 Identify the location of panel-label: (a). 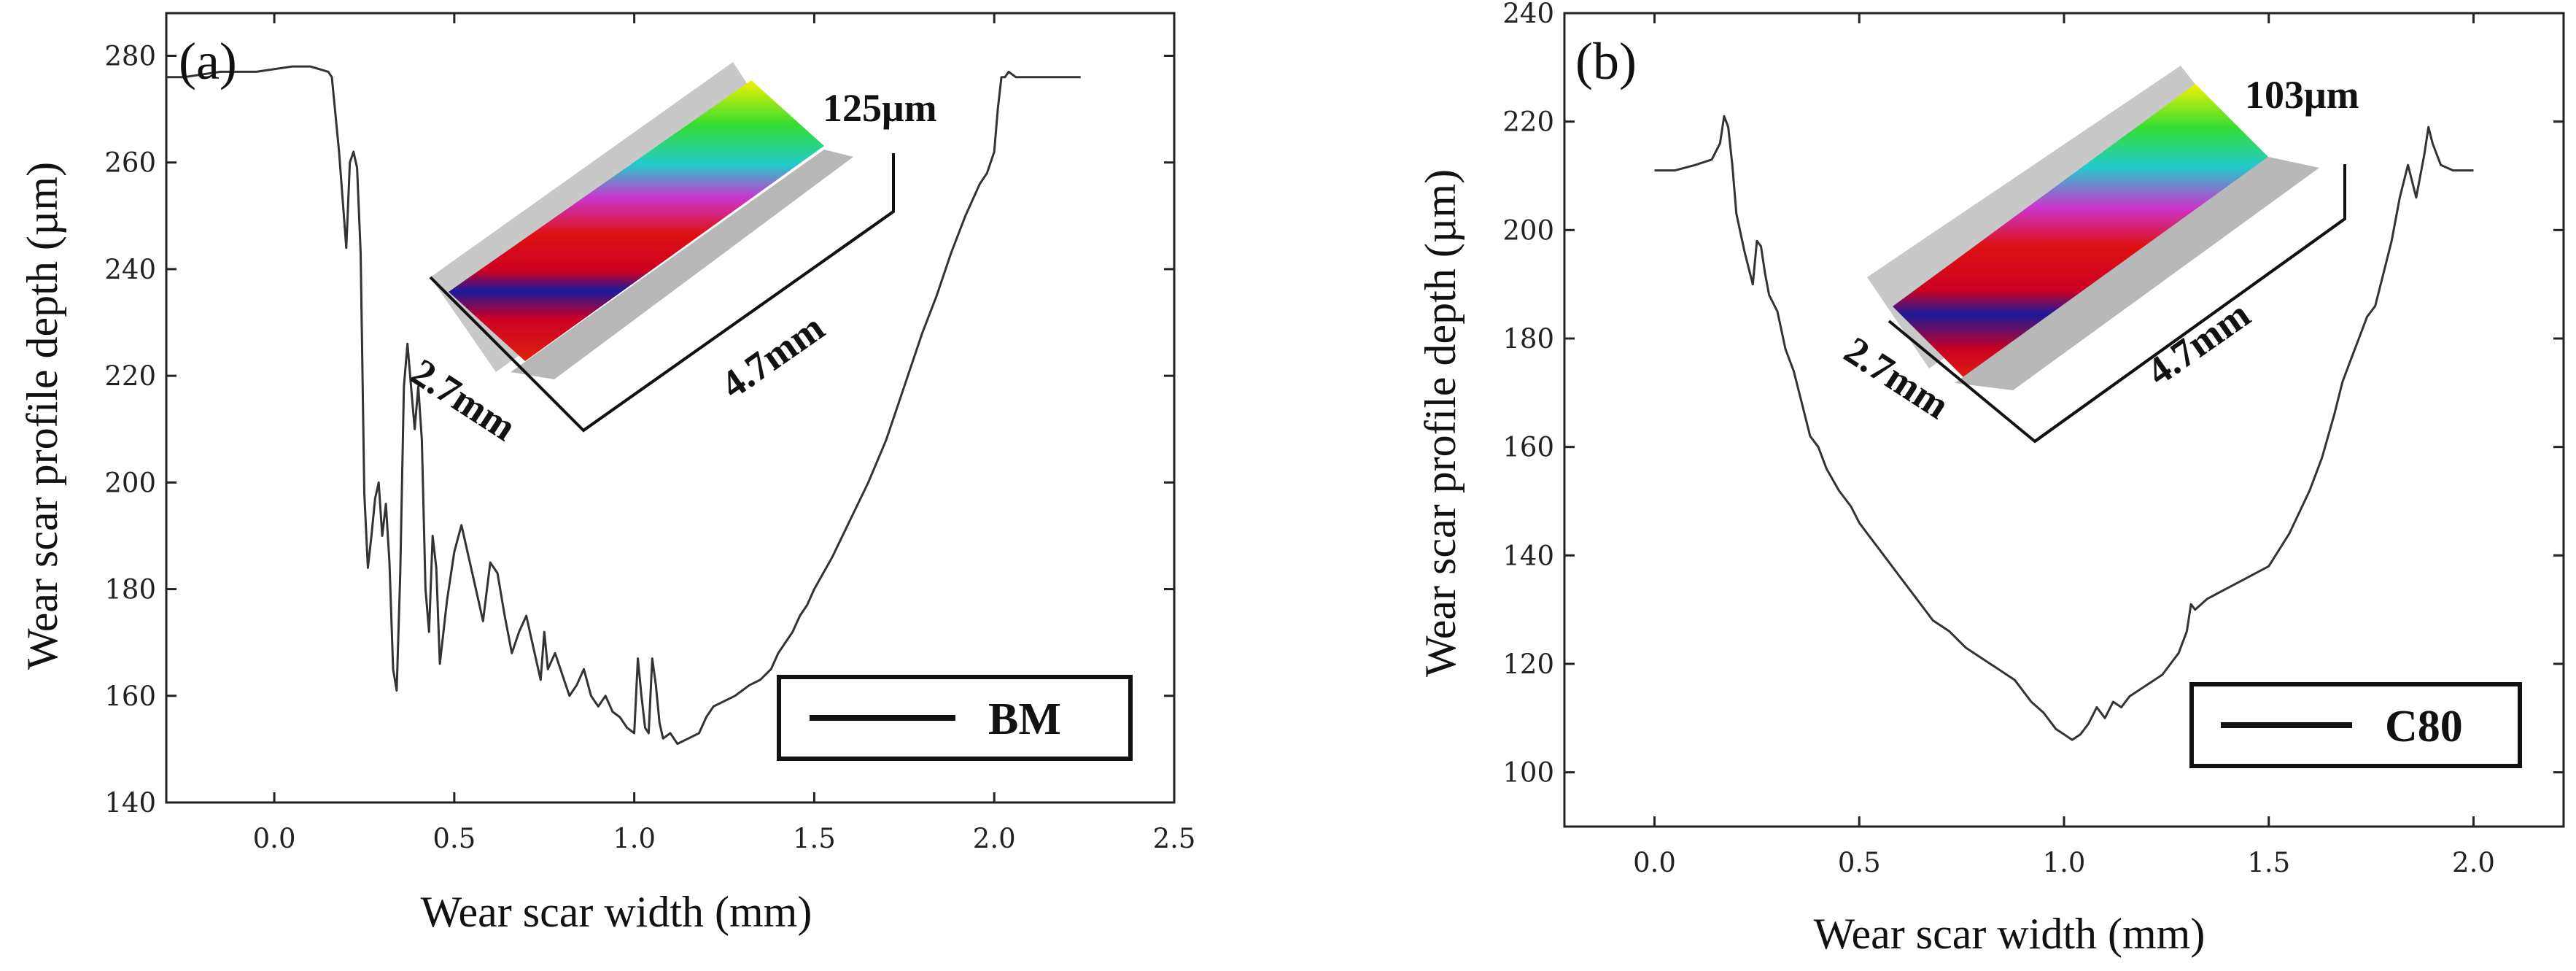
(208, 61).